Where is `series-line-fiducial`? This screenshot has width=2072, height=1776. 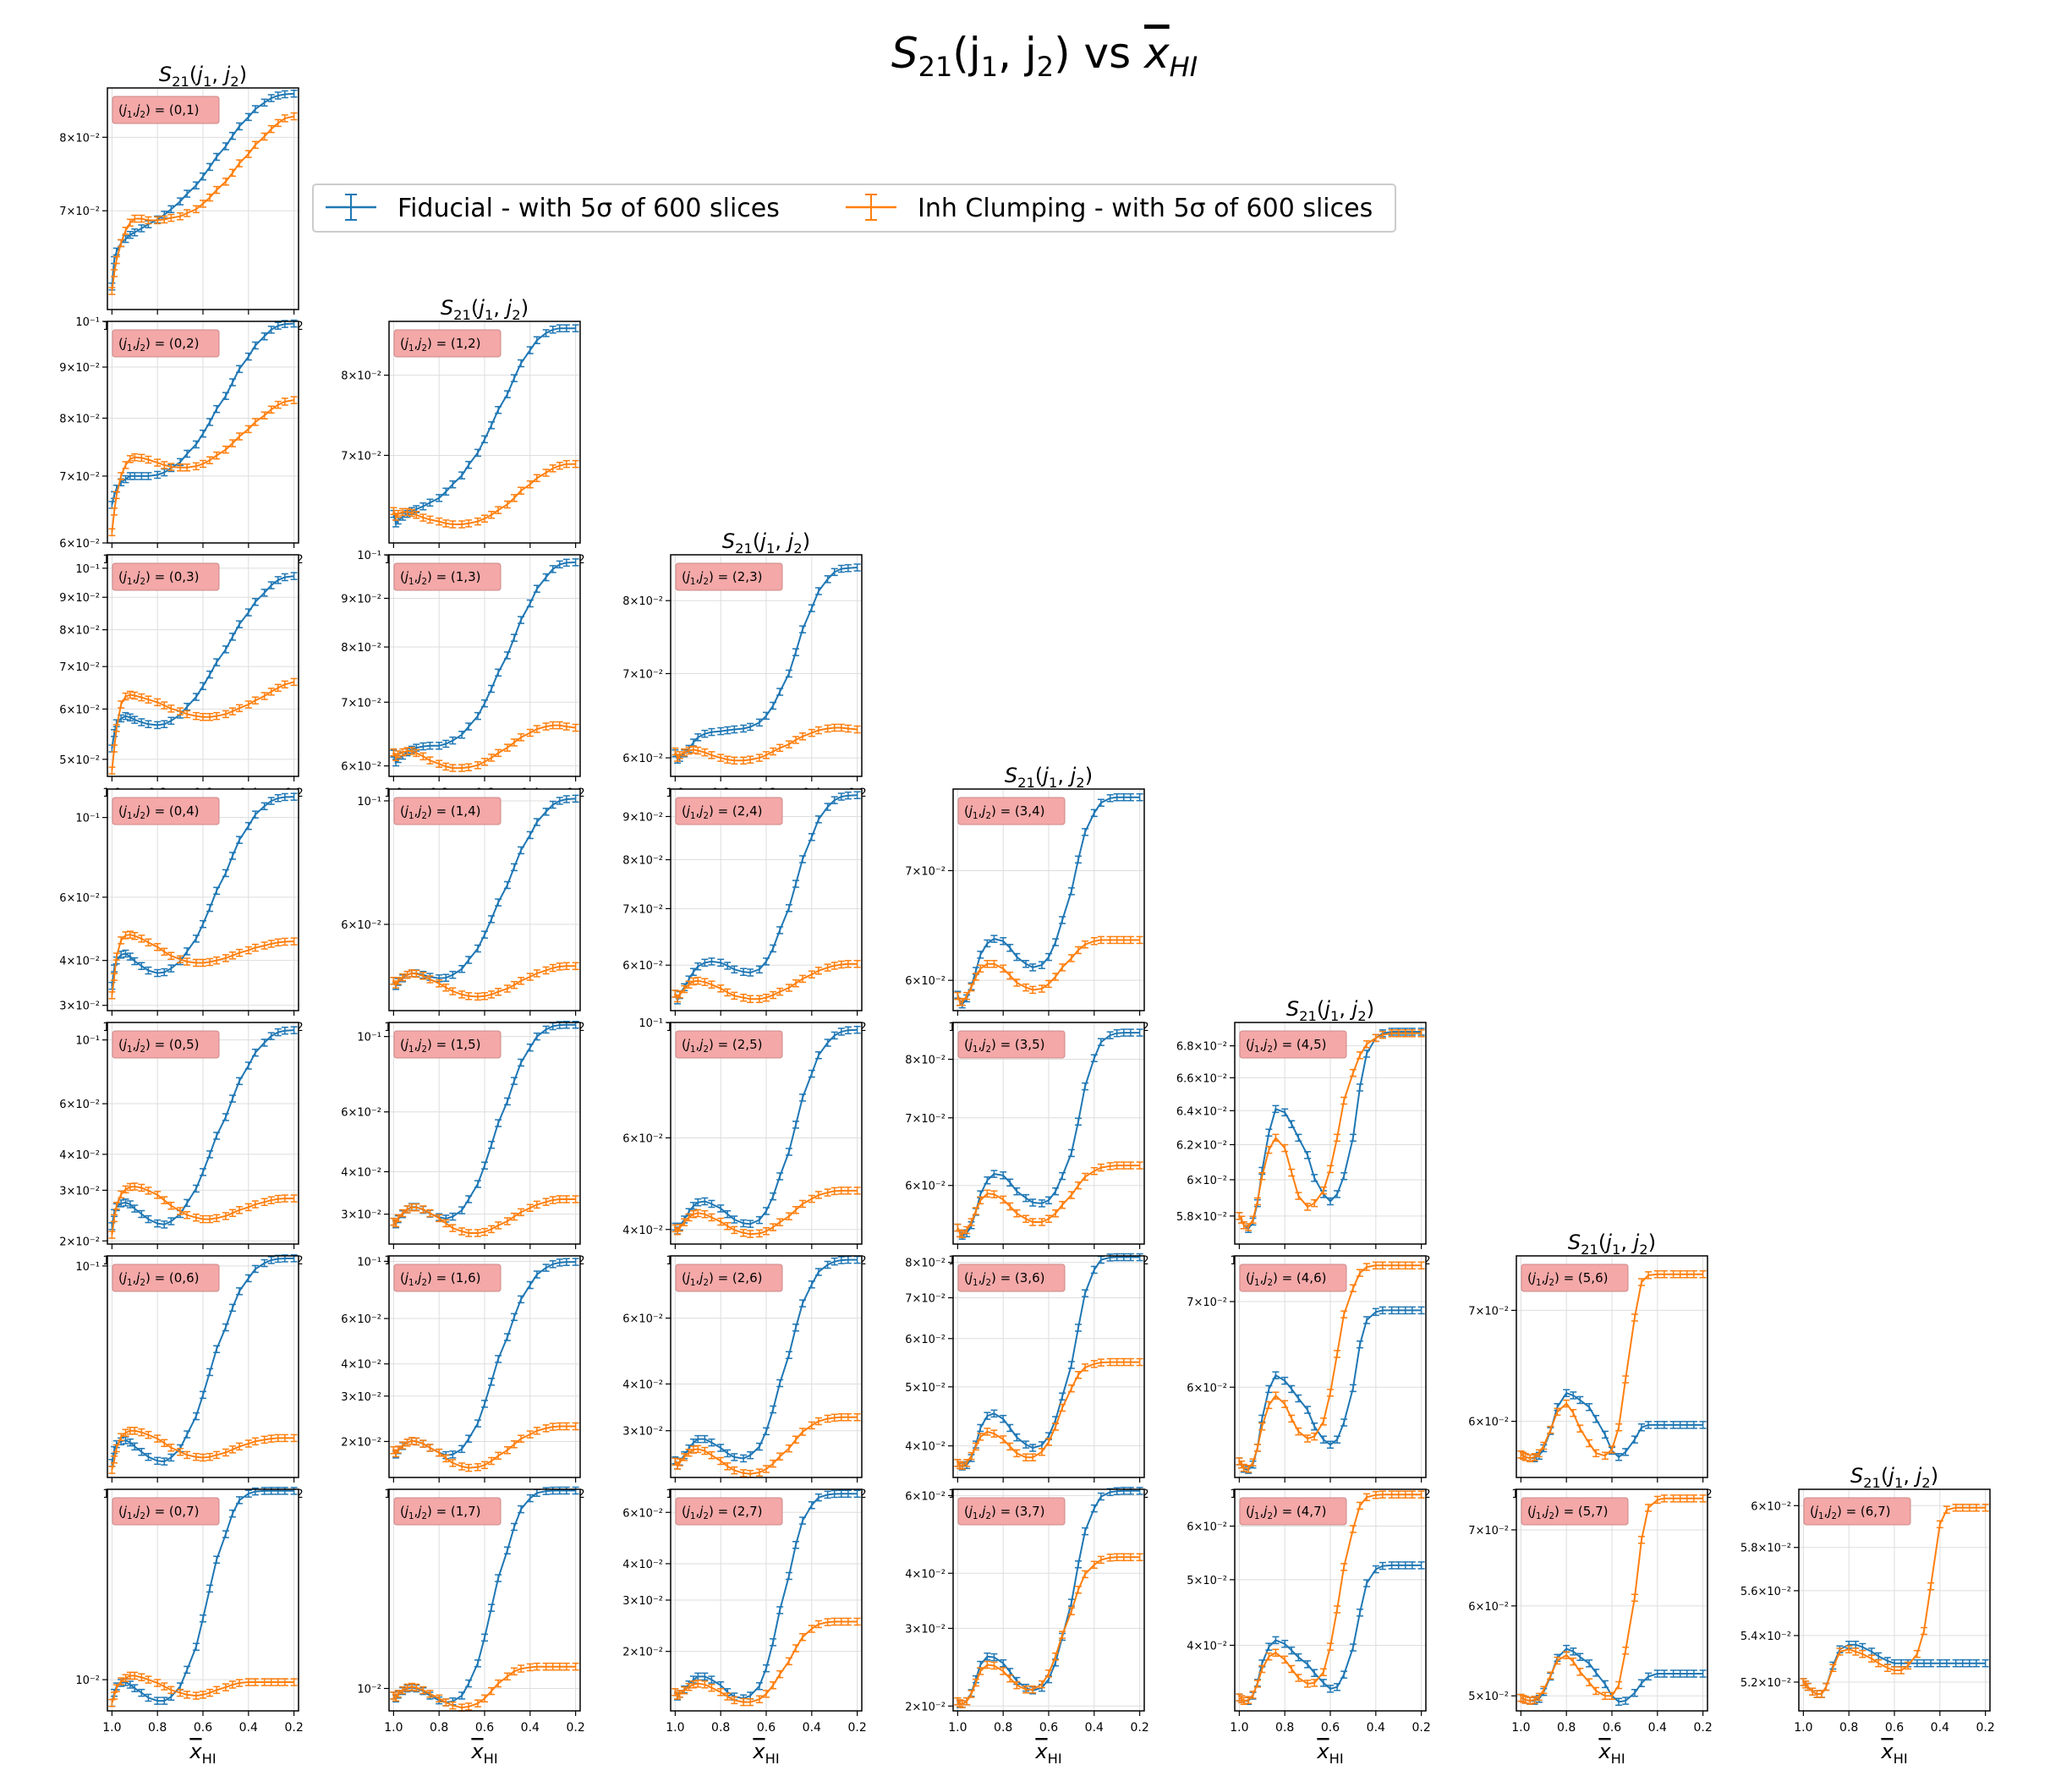 series-line-fiducial is located at coordinates (203, 891).